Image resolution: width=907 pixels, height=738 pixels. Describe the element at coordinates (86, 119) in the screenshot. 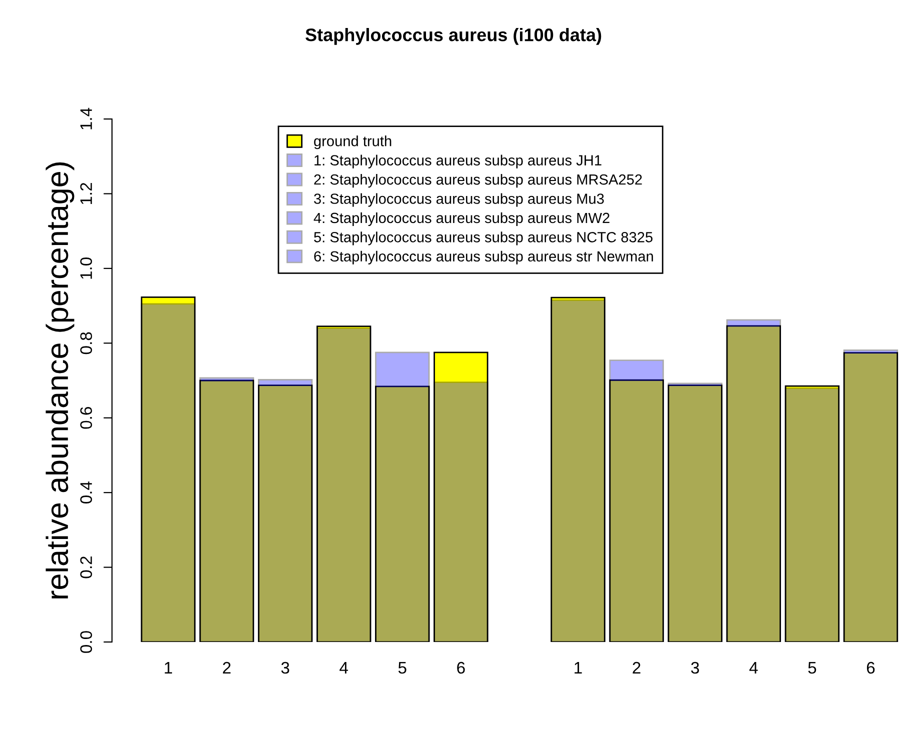

I see `y-tick-label: 1.4` at that location.